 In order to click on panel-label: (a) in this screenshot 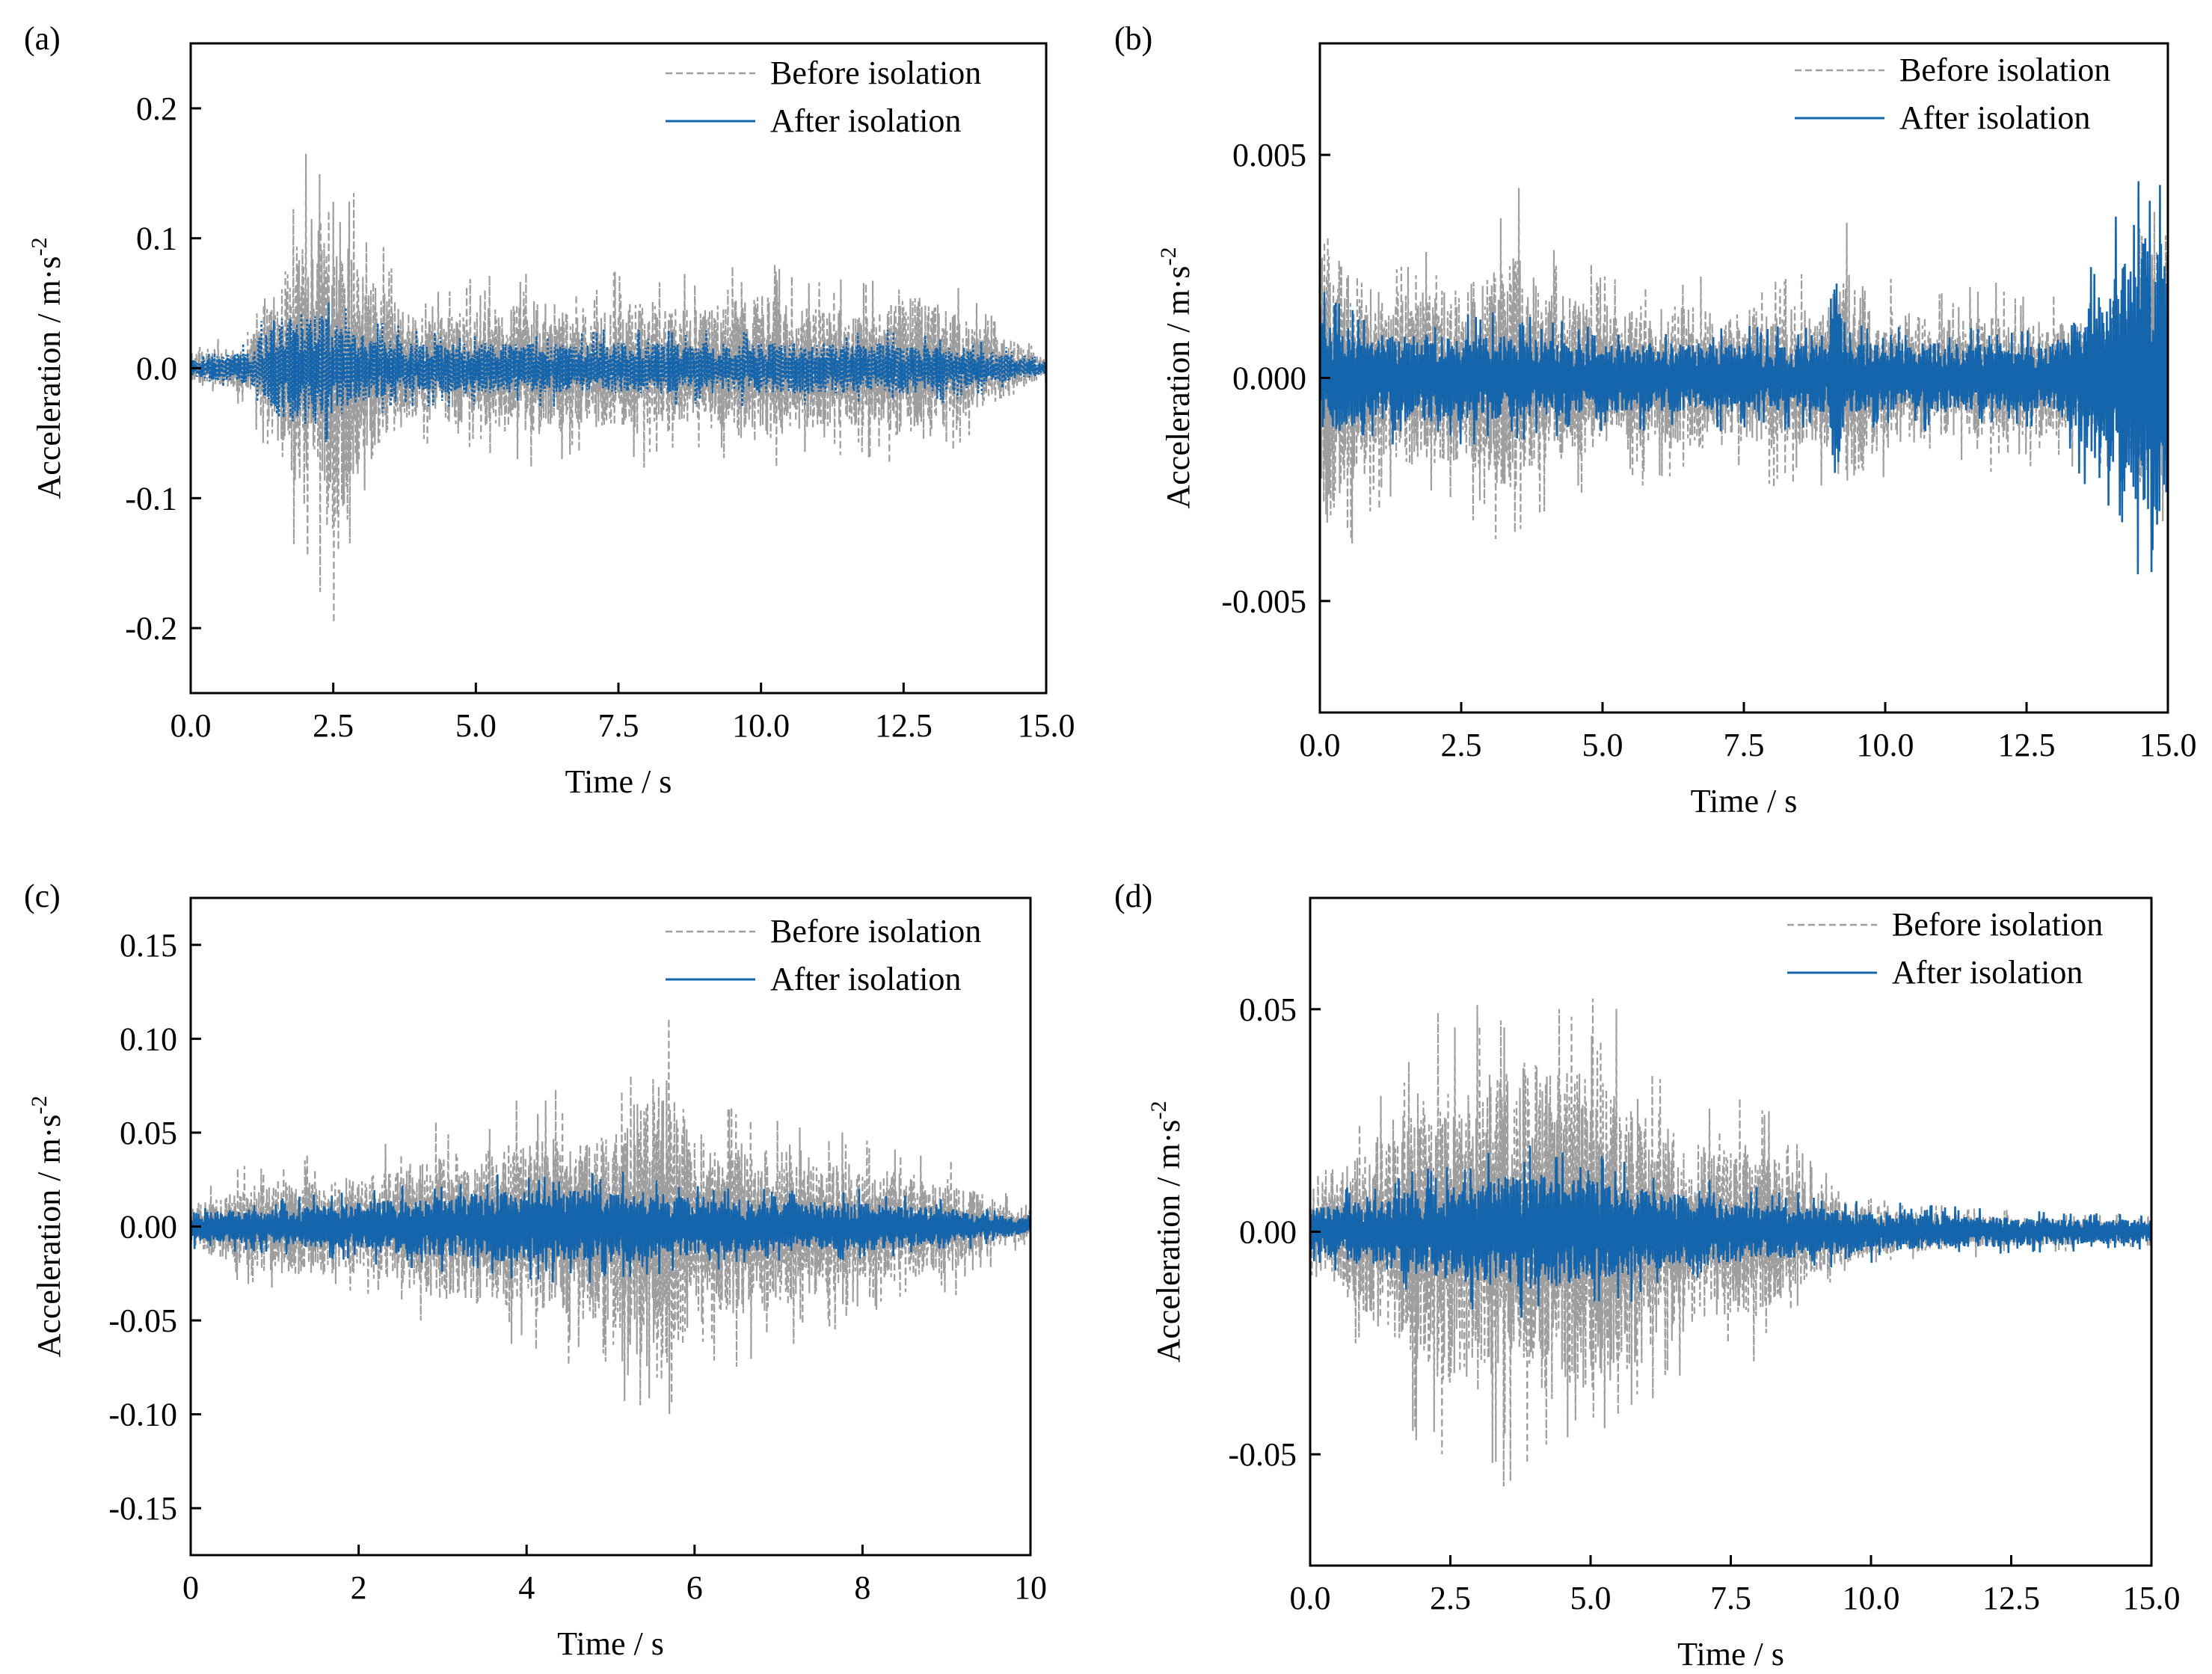, I will do `click(42, 38)`.